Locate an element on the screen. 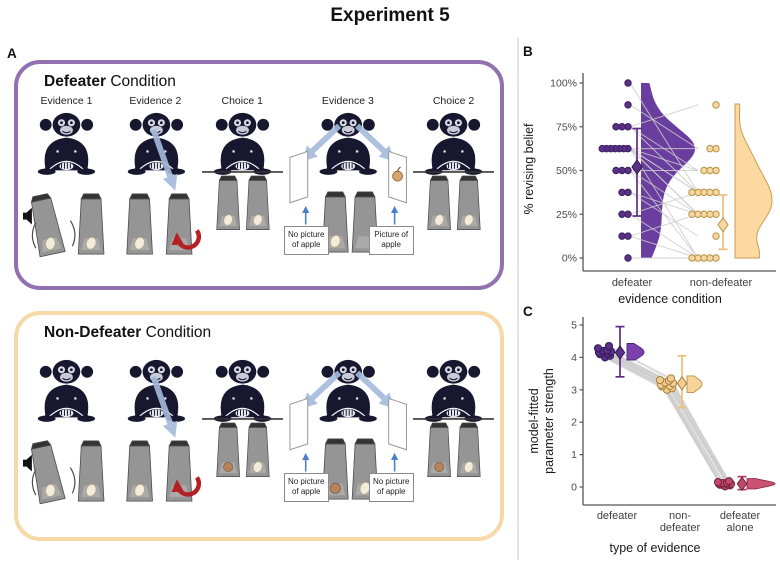  svg-text: 4 is located at coordinates (574, 358).